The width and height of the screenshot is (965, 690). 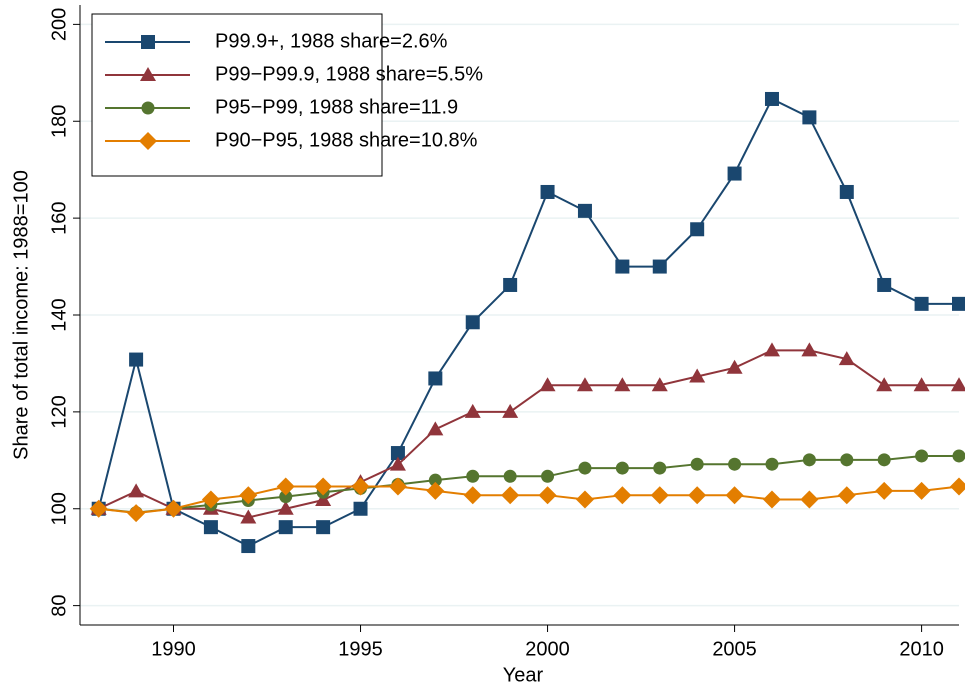 What do you see at coordinates (59, 606) in the screenshot?
I see `y-tick-label: 80` at bounding box center [59, 606].